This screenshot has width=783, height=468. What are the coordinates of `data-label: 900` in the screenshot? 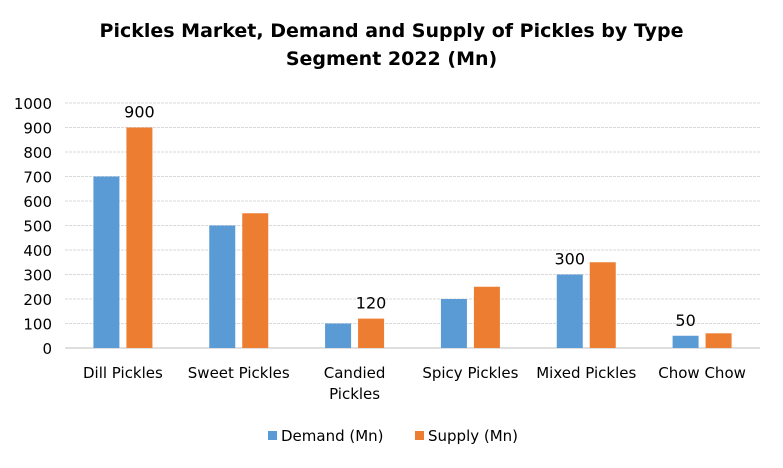 It's located at (139, 112).